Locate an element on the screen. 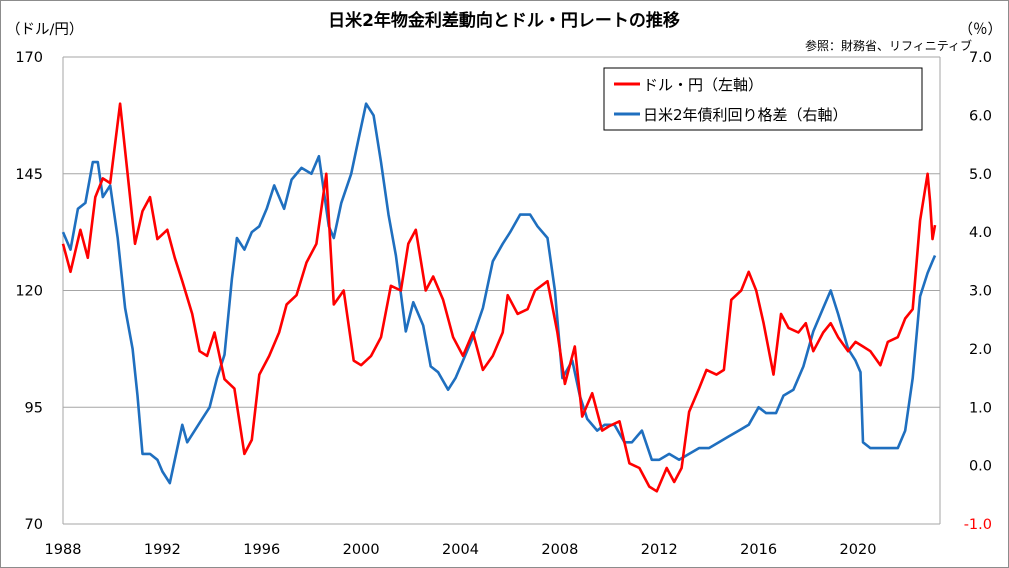 This screenshot has width=1009, height=568. right-axis-ticks: 7.0 6.0 5.0 4.0 3.0 2.0 1.0 0.0 -1.0 is located at coordinates (978, 291).